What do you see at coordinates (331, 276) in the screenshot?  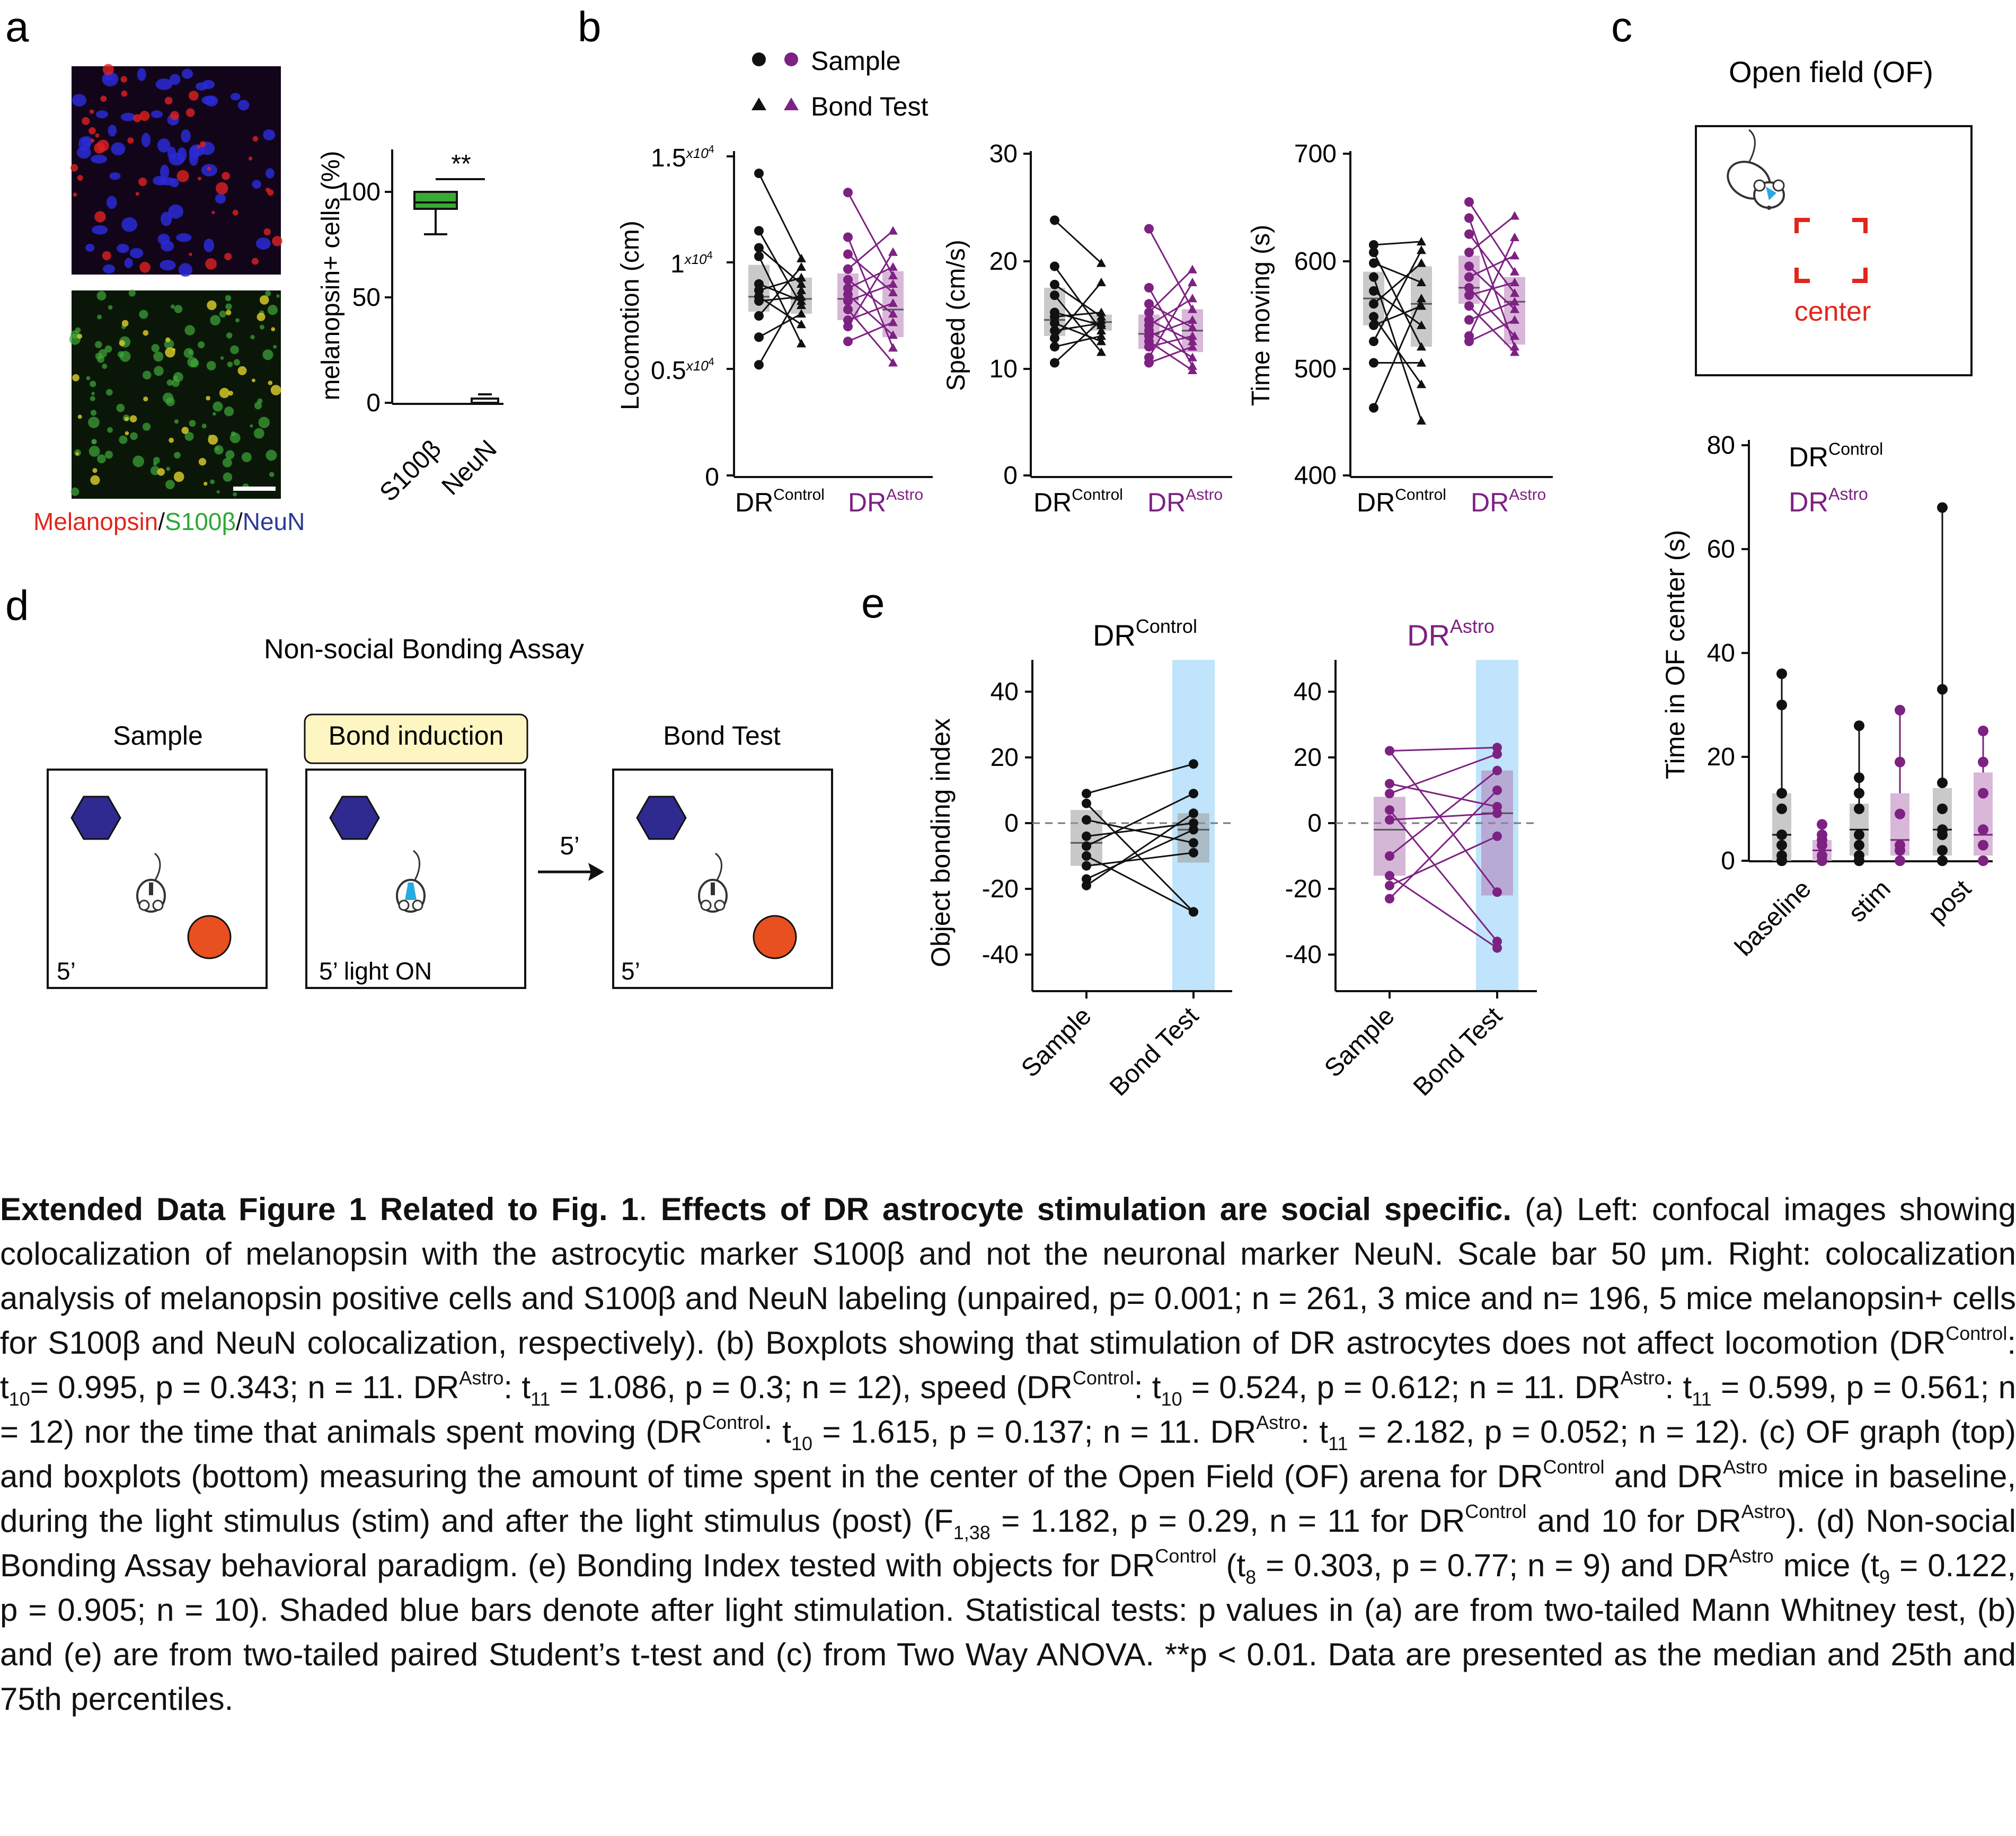 I see `y-axis-label: melanopsin+ cells (%)` at bounding box center [331, 276].